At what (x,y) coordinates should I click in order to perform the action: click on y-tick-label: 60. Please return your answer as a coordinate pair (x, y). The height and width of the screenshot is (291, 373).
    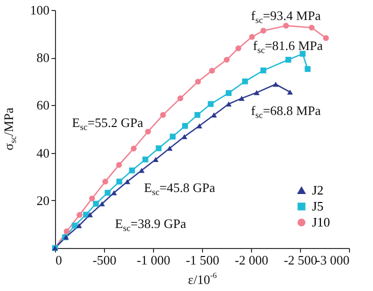
    Looking at the image, I should click on (43, 105).